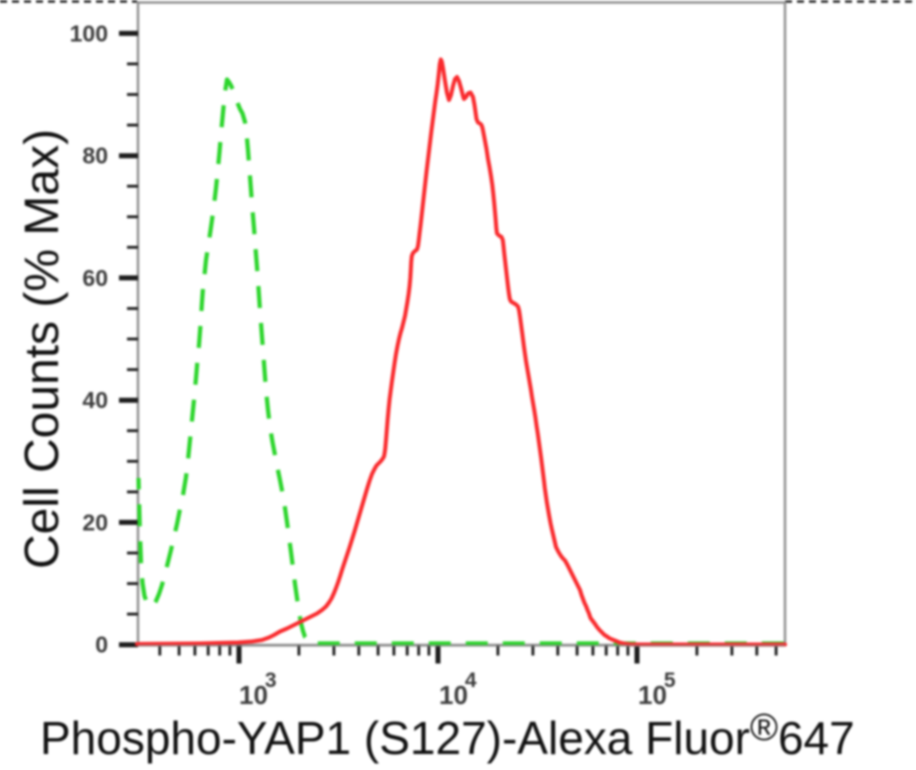 Image resolution: width=916 pixels, height=770 pixels. I want to click on svg-text: 80, so click(95, 156).